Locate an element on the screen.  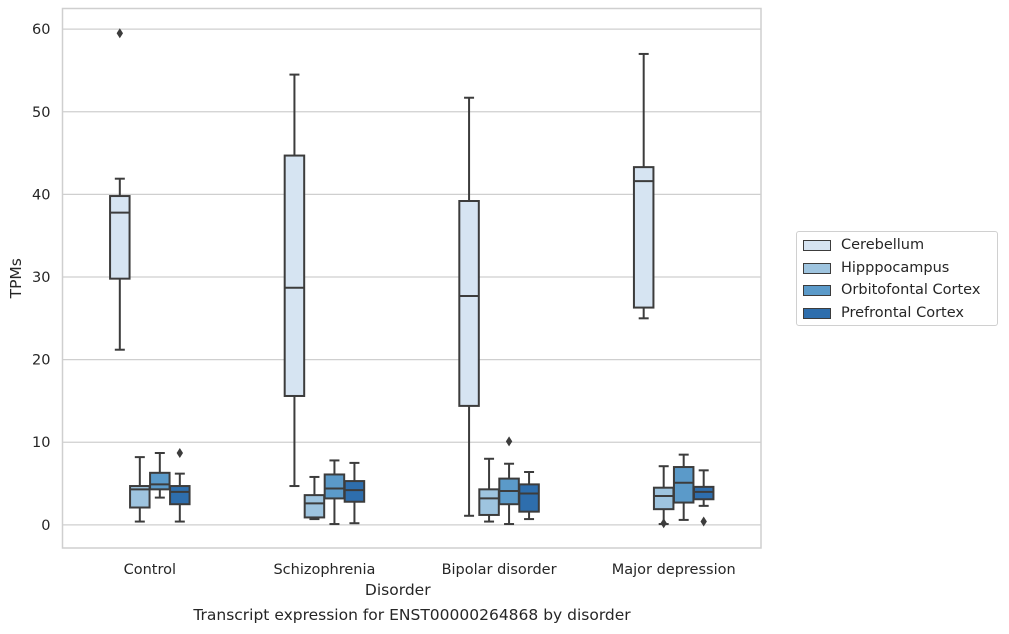
legend-item-cerebellum: Cerebellum is located at coordinates (863, 245).